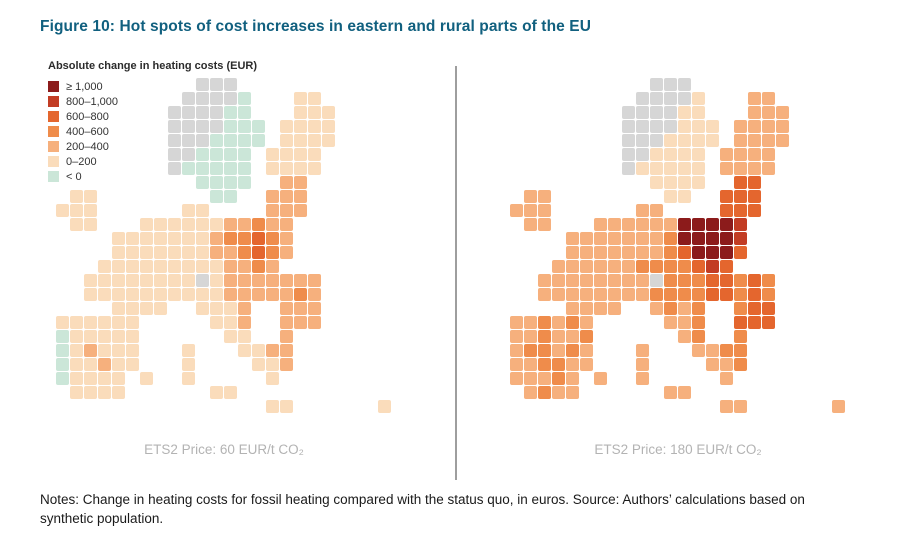 This screenshot has height=555, width=899. Describe the element at coordinates (152, 116) in the screenshot. I see `legend-item: 600–800` at that location.